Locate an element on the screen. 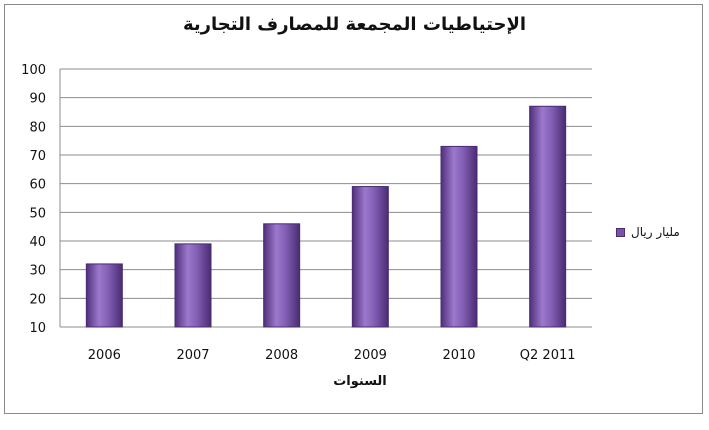 Image resolution: width=709 pixels, height=430 pixels. y-tick-label: 100 is located at coordinates (33, 70).